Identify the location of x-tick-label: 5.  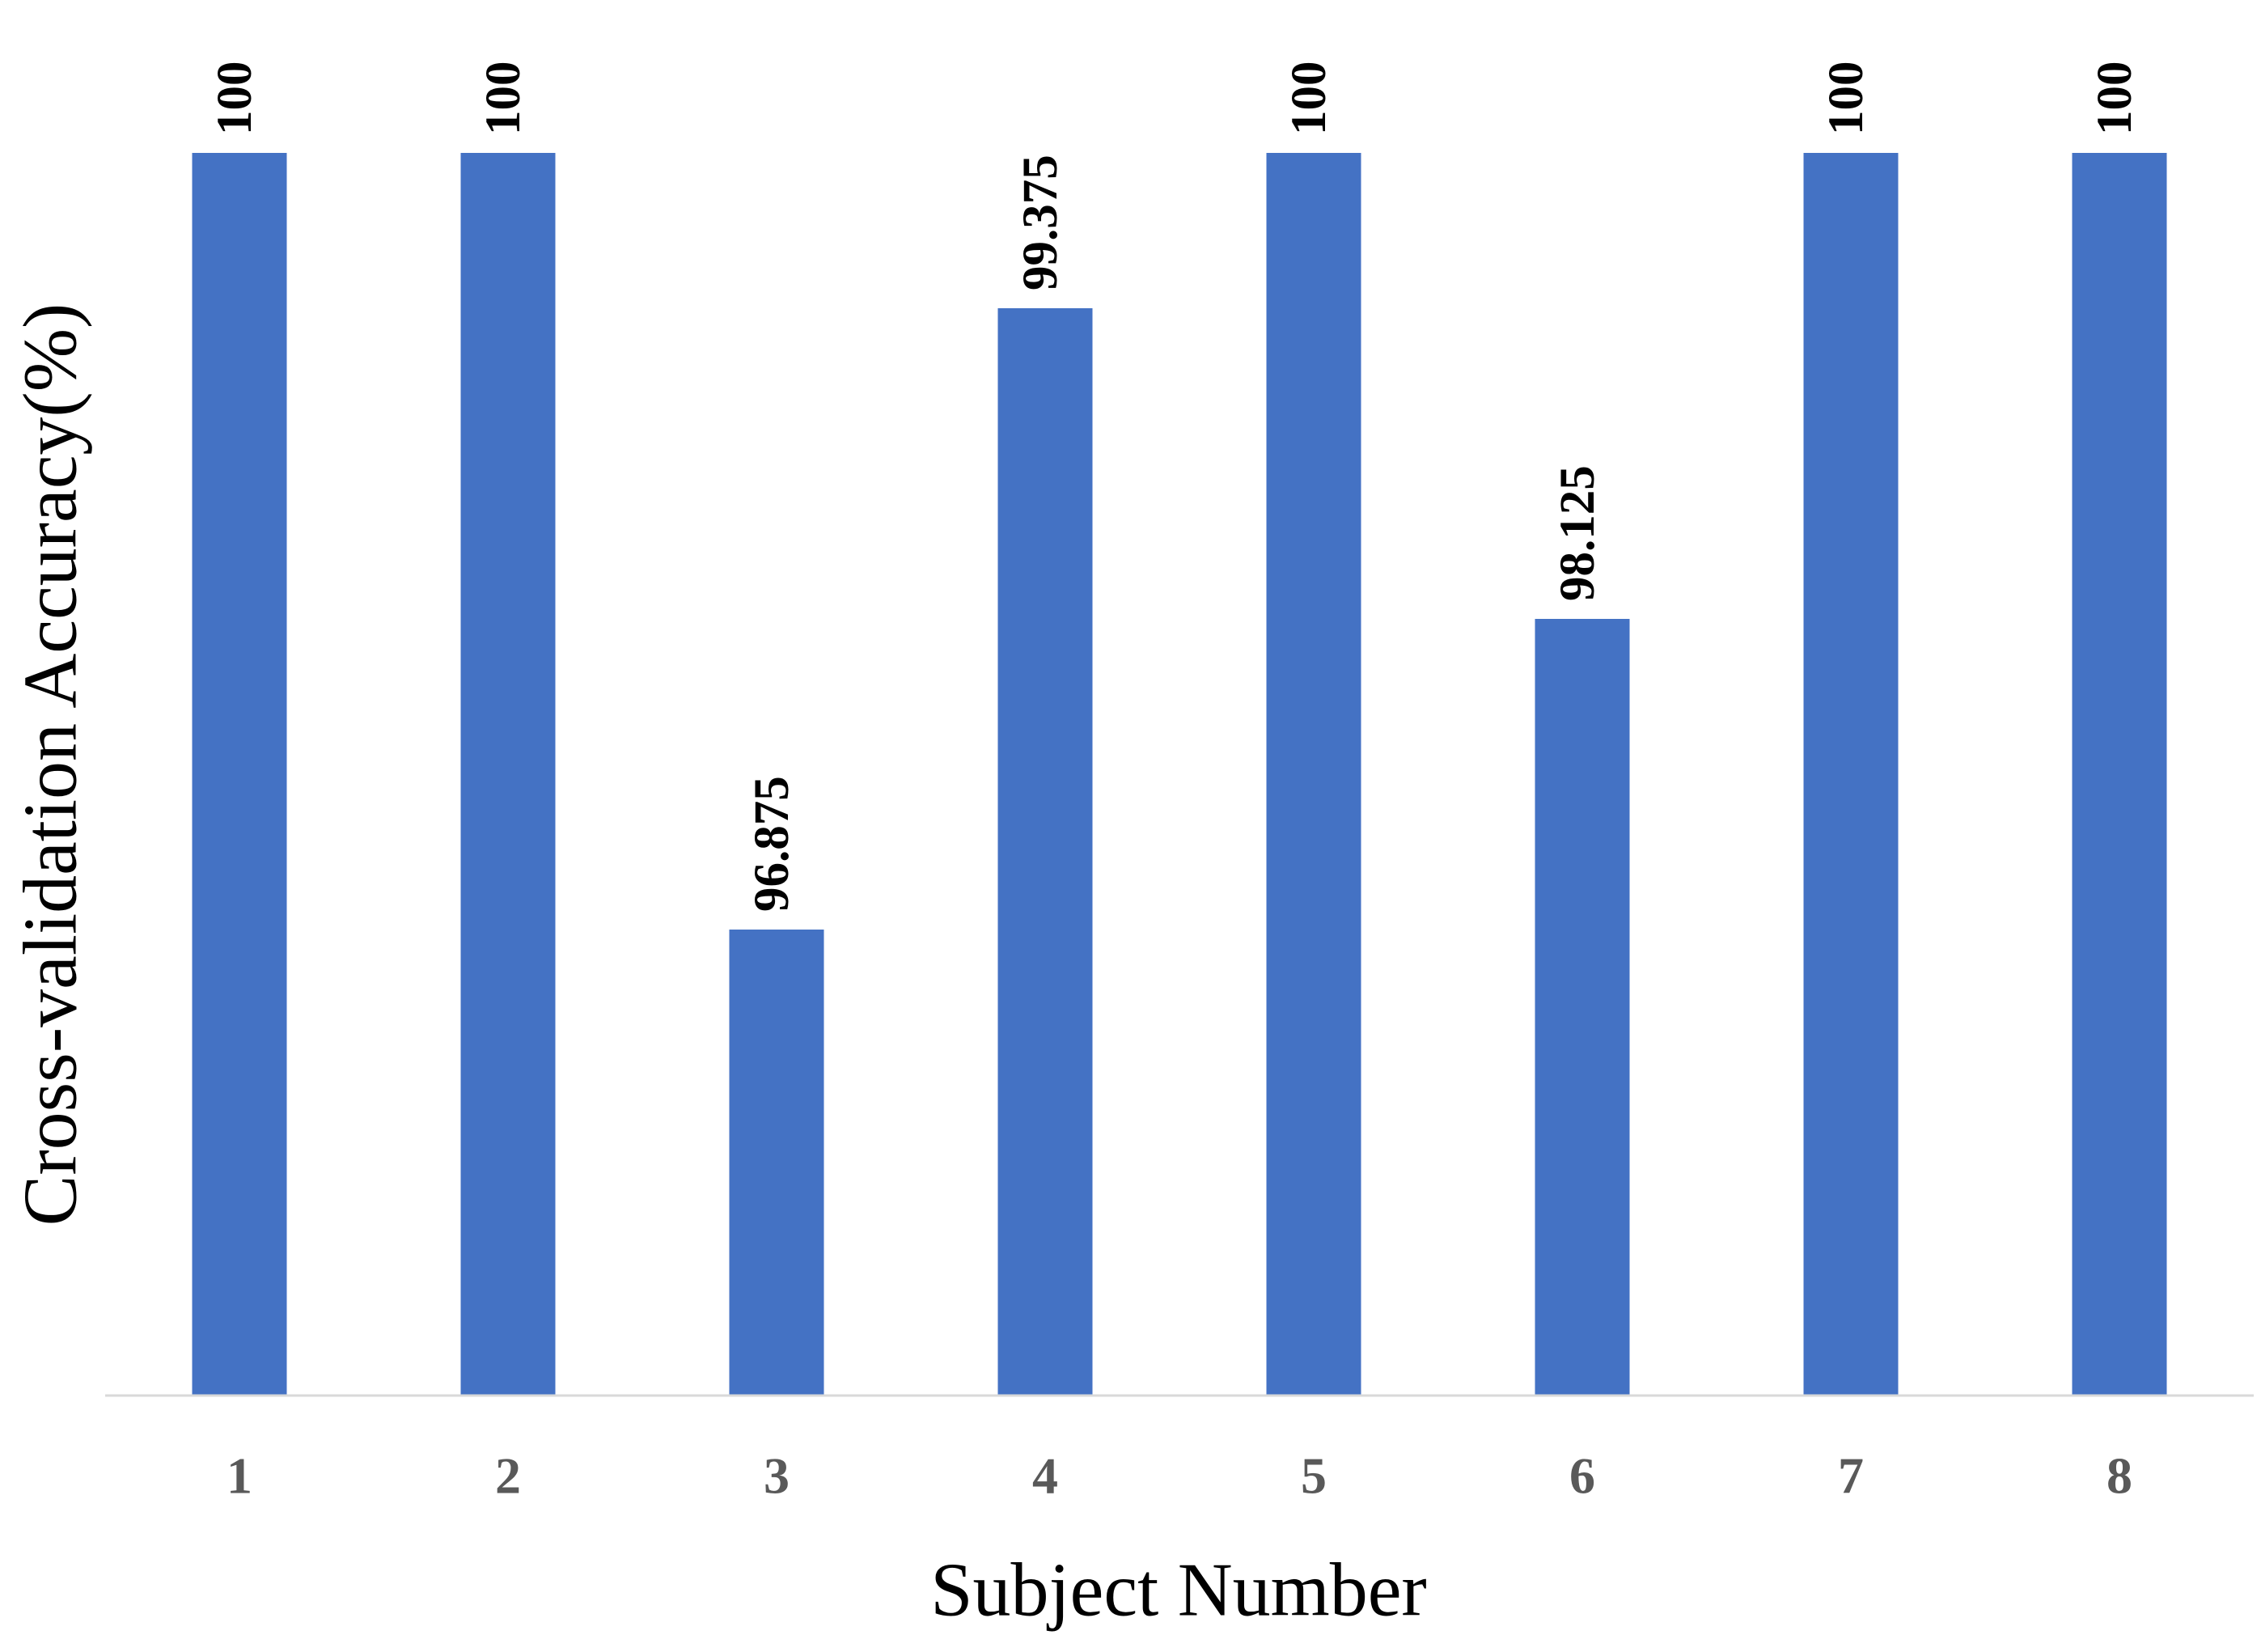
(1314, 1476).